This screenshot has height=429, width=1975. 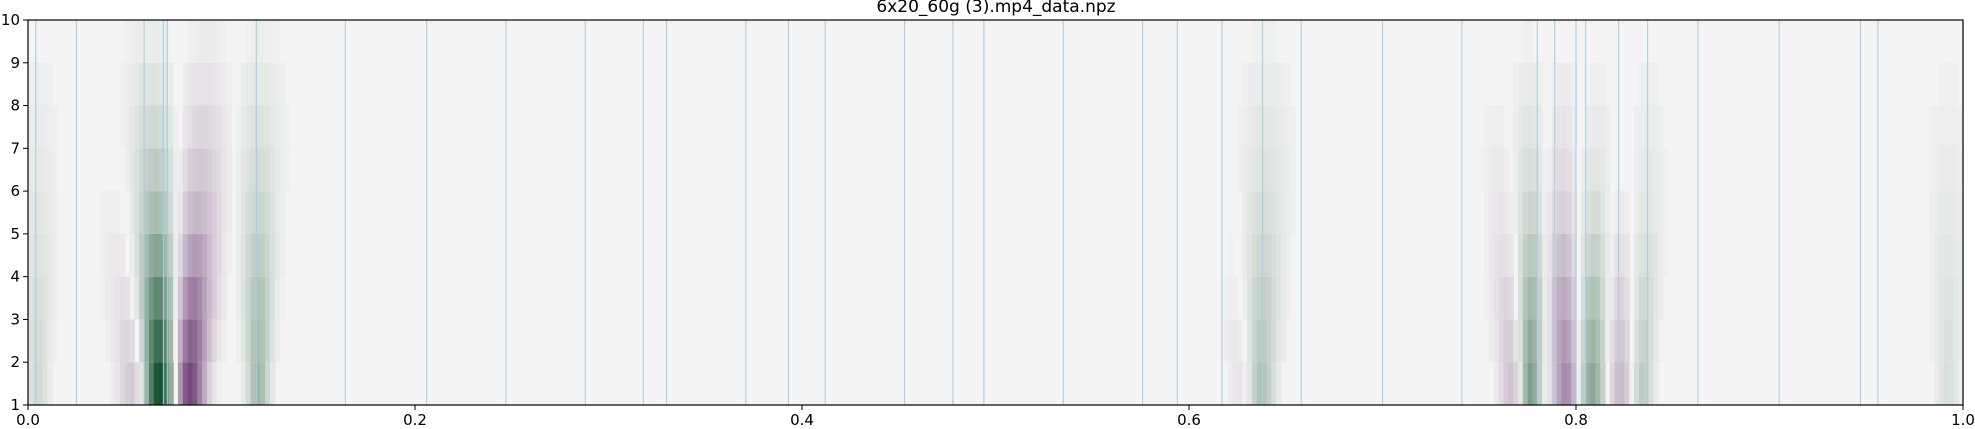 What do you see at coordinates (802, 420) in the screenshot?
I see `x-tick-label: 0.4` at bounding box center [802, 420].